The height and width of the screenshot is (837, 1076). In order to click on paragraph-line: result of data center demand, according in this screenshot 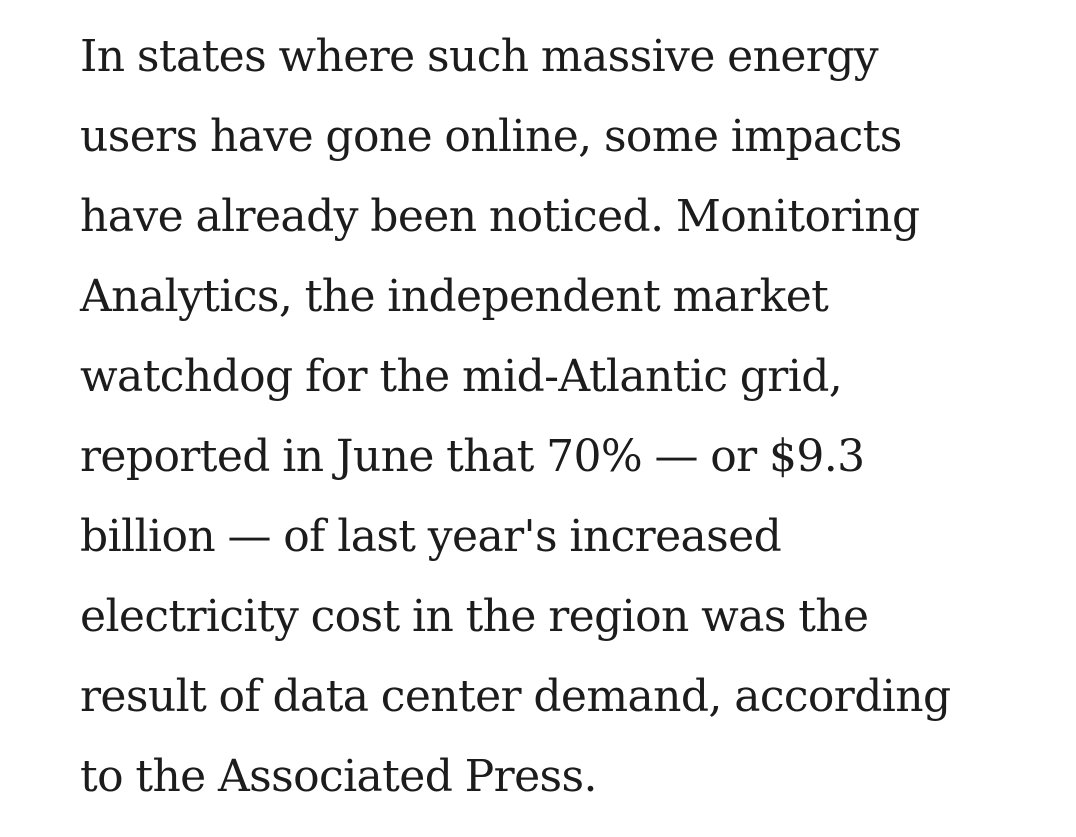, I will do `click(515, 696)`.